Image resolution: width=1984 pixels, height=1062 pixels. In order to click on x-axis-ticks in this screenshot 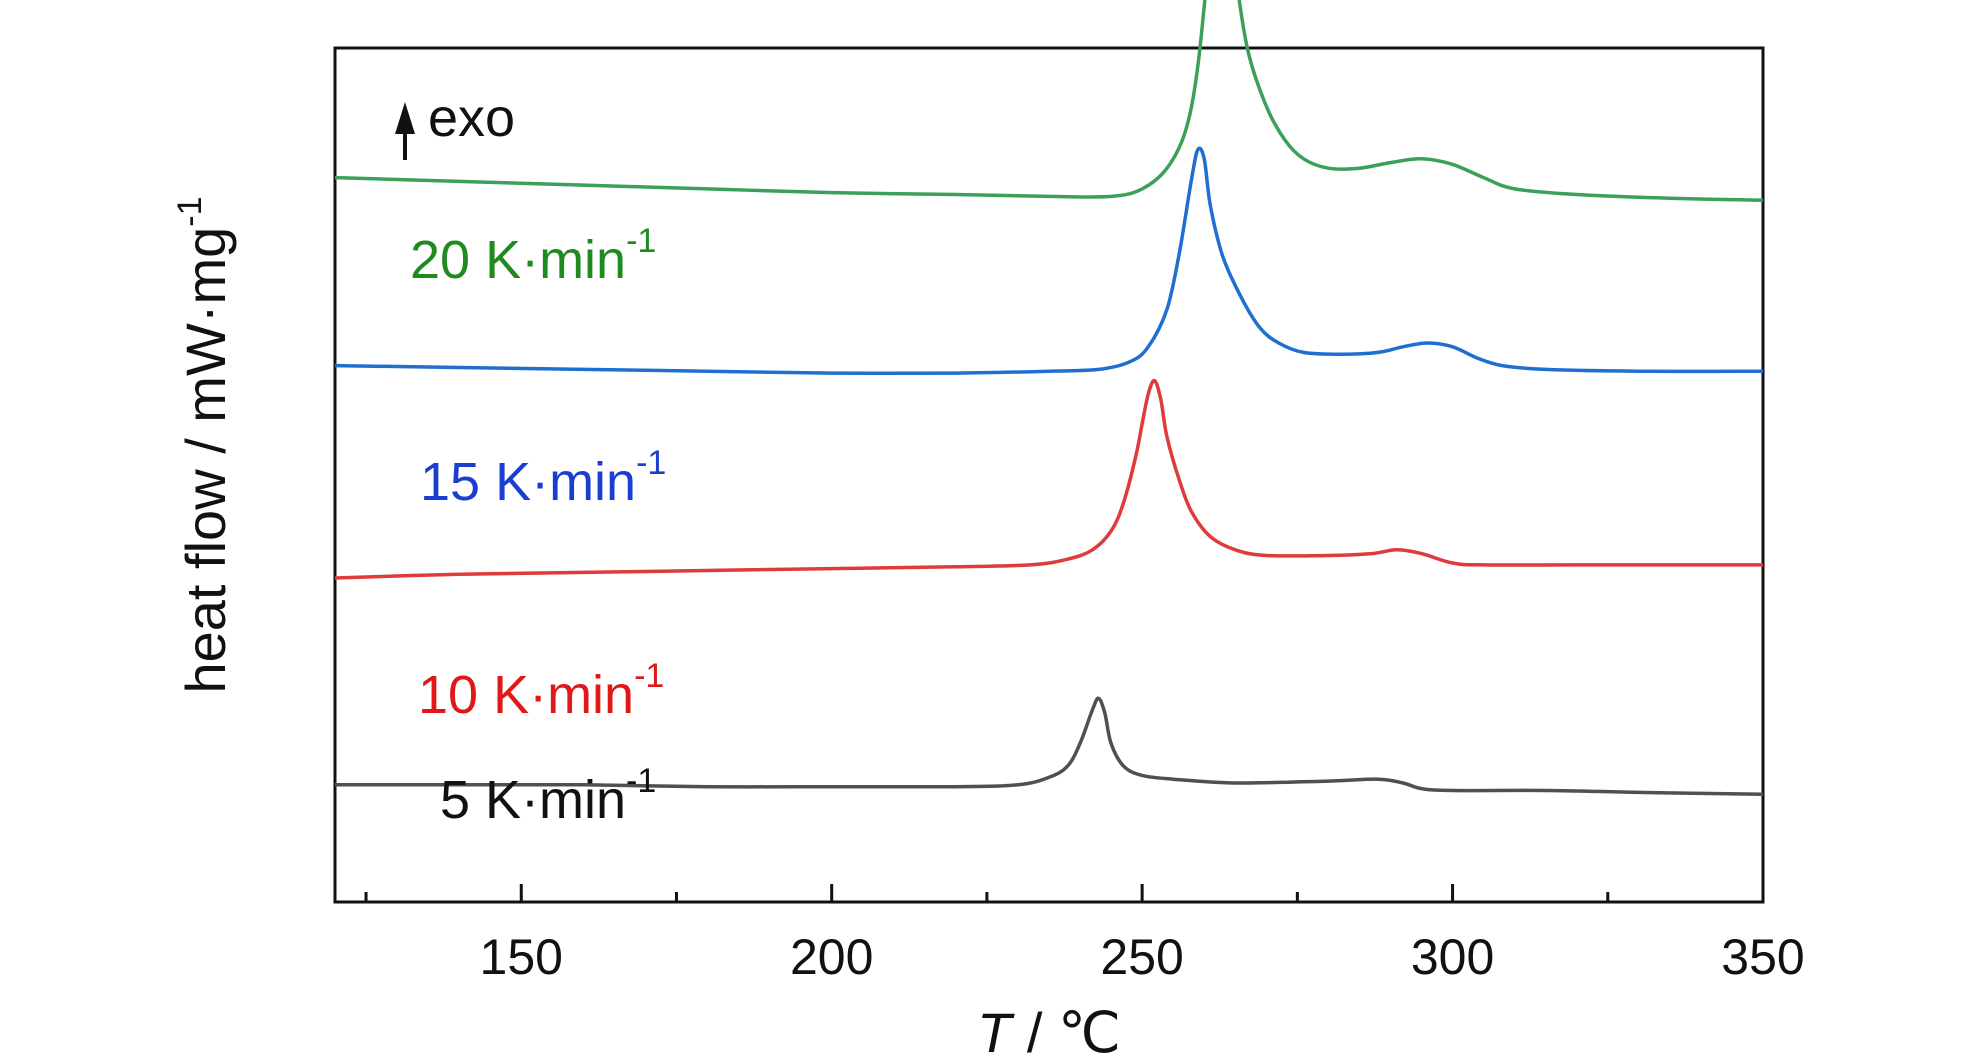, I will do `click(1064, 893)`.